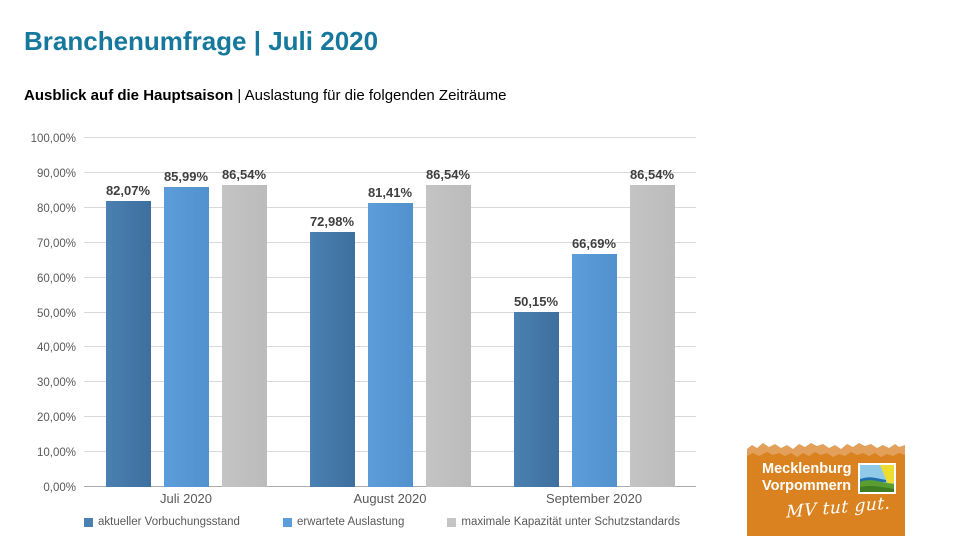  What do you see at coordinates (570, 522) in the screenshot?
I see `legend-label: maximale Kapazität unter Schutzstandards` at bounding box center [570, 522].